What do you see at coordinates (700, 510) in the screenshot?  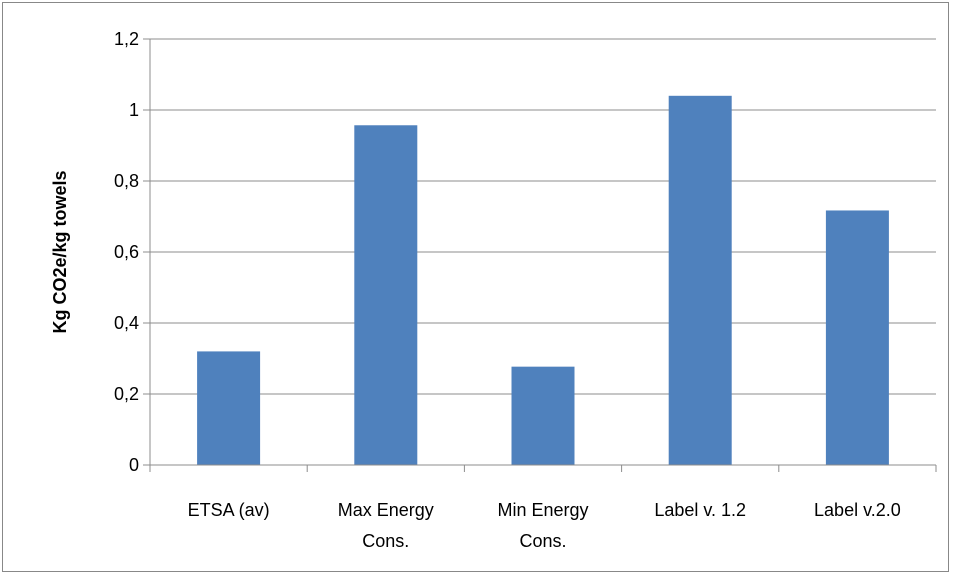 I see `x-tick-label: Label v. 1.2` at bounding box center [700, 510].